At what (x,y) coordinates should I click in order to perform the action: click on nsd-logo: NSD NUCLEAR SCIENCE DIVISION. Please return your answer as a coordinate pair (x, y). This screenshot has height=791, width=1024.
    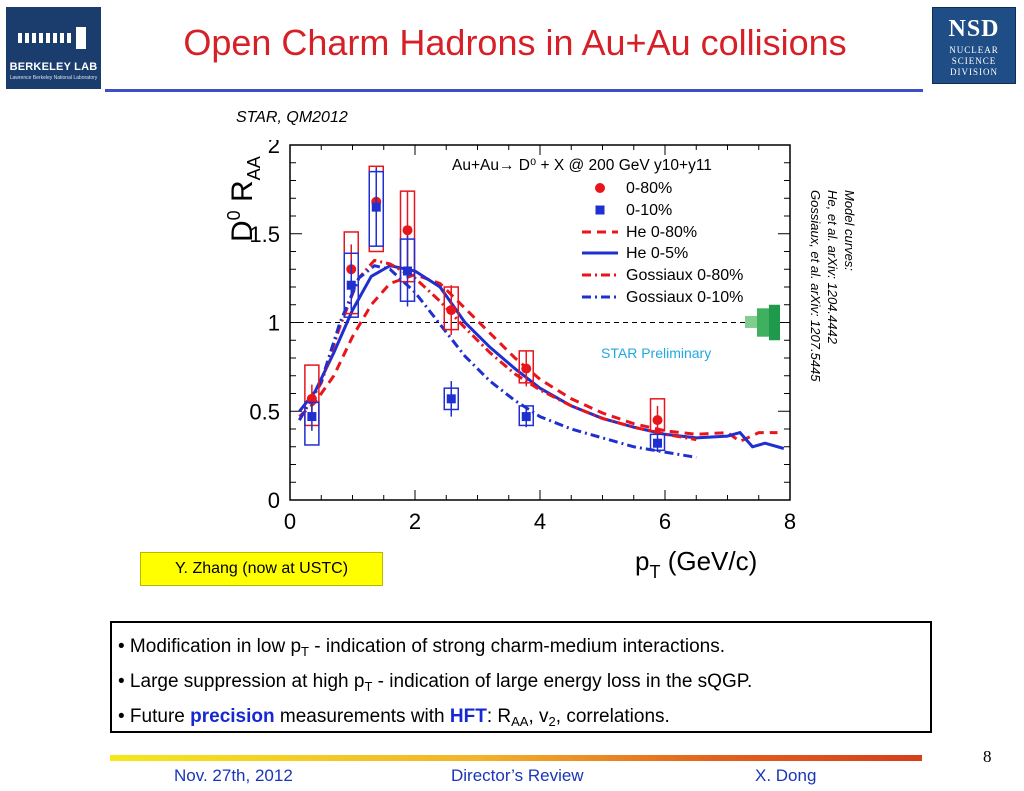
    Looking at the image, I should click on (974, 45).